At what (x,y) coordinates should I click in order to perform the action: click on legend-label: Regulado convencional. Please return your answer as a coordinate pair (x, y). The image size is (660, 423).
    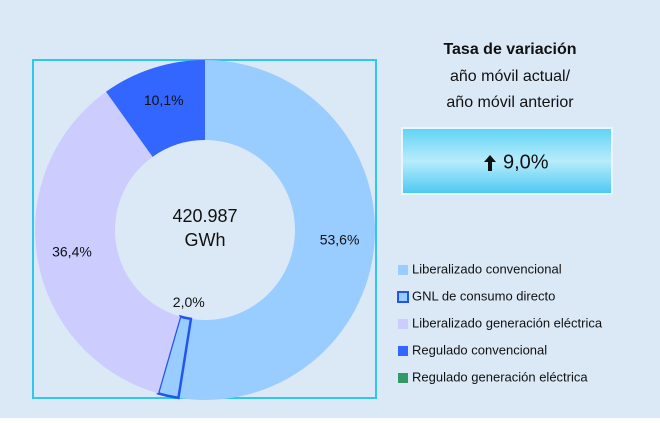
    Looking at the image, I should click on (479, 349).